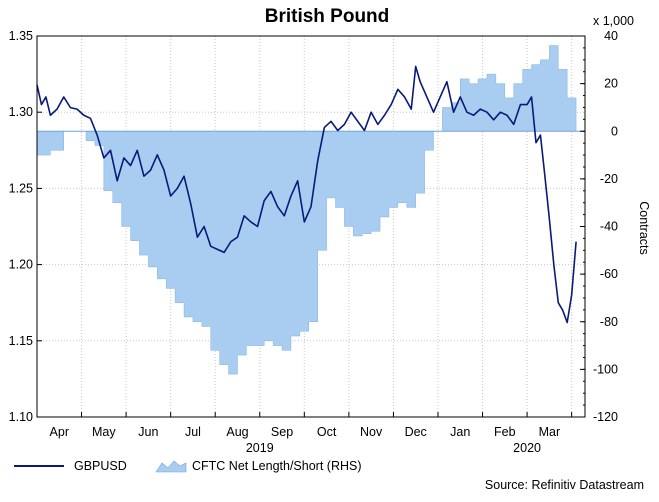 This screenshot has width=659, height=502. I want to click on right-tick-label: -40, so click(609, 227).